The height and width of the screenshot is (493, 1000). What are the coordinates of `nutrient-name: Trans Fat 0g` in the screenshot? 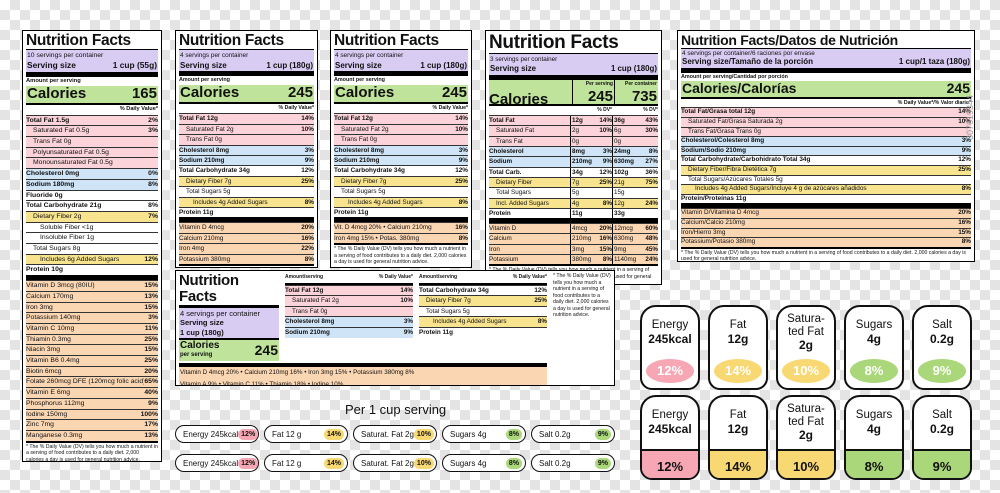 It's located at (359, 140).